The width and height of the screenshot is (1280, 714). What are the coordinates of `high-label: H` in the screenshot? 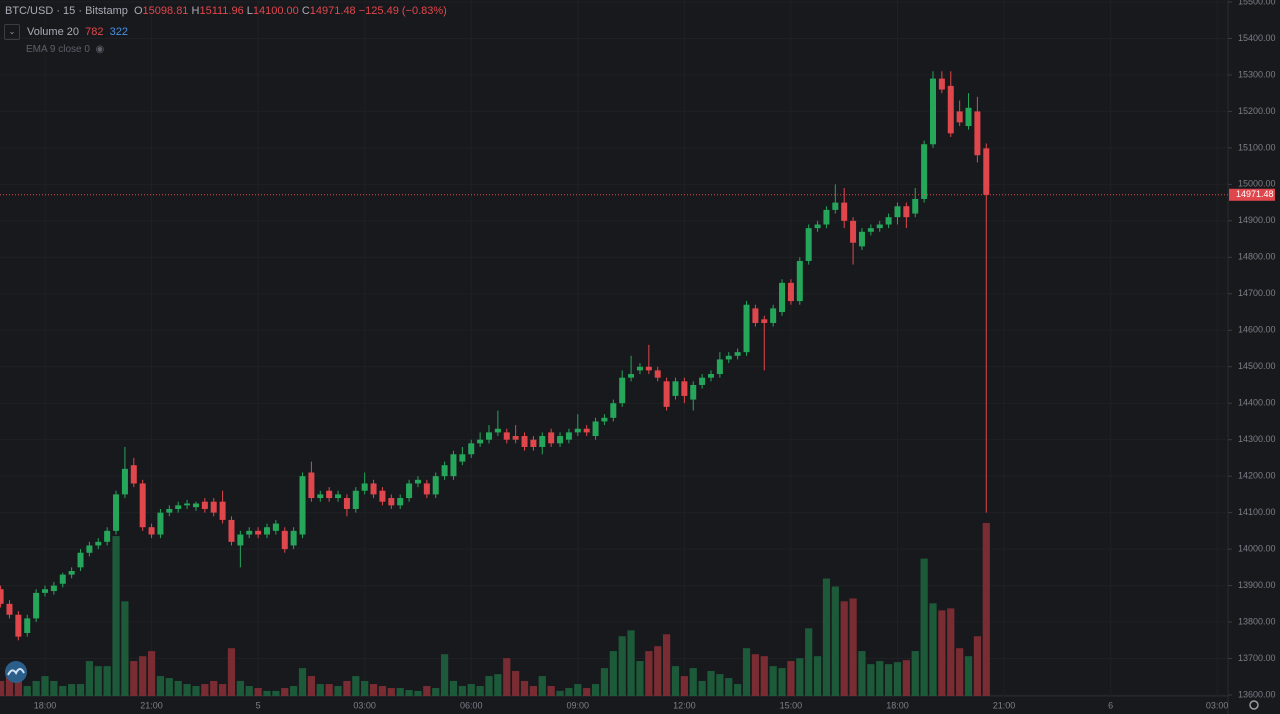 It's located at (195, 11).